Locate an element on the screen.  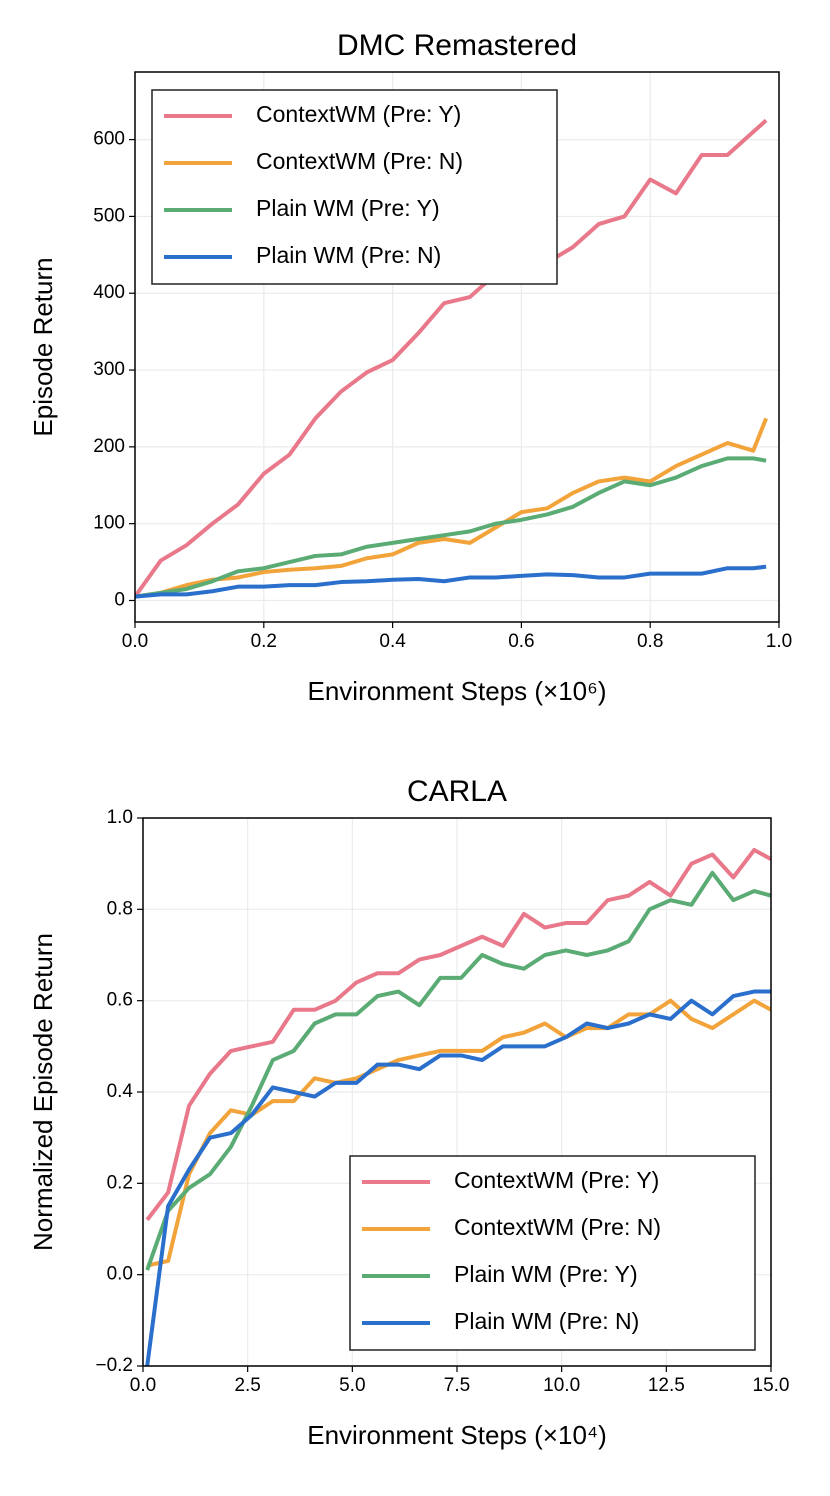
x-axis-label: Environment Steps (×10⁶) is located at coordinates (456, 691).